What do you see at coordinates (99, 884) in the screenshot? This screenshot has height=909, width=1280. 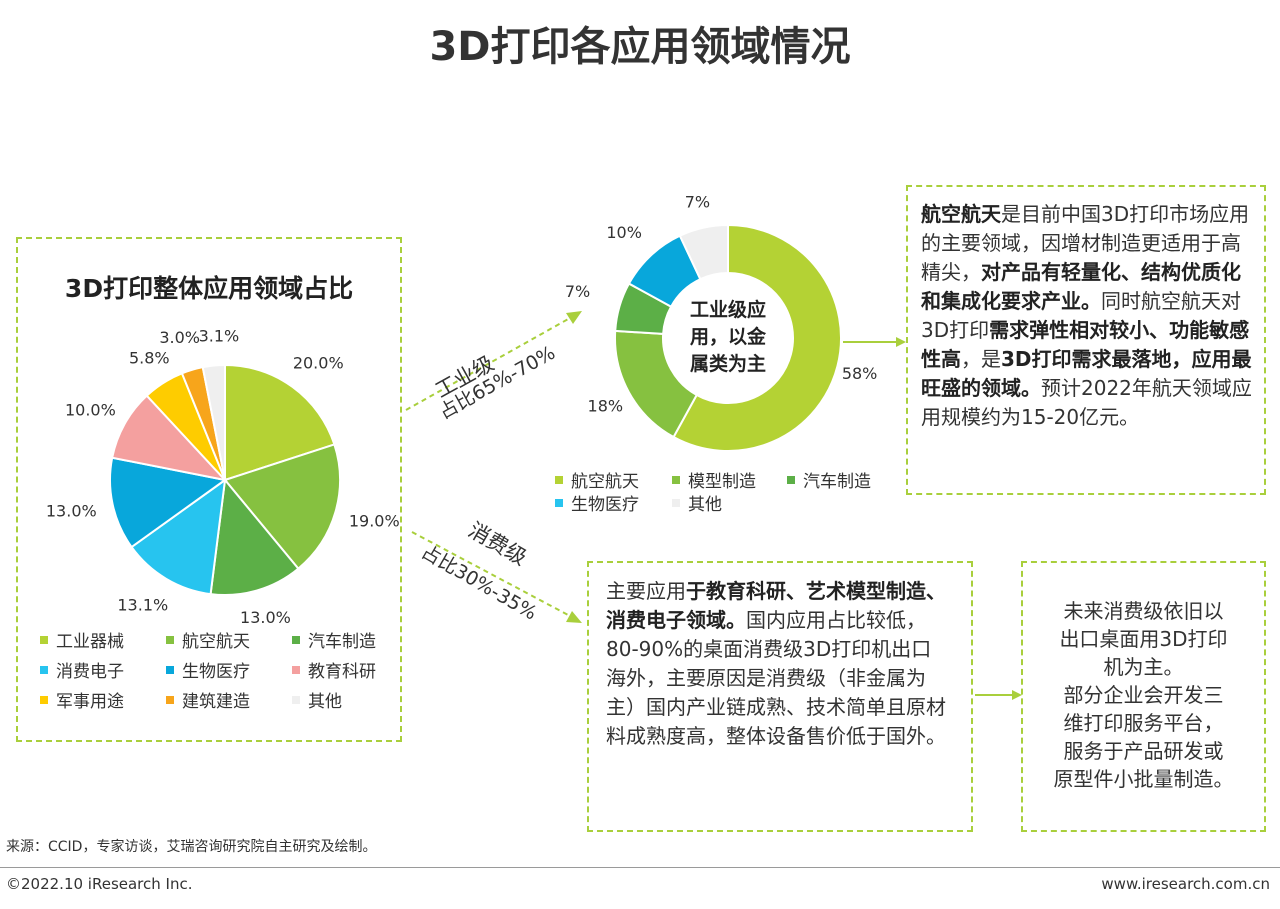 I see `copyright: ©2022.10 iResearch Inc.` at bounding box center [99, 884].